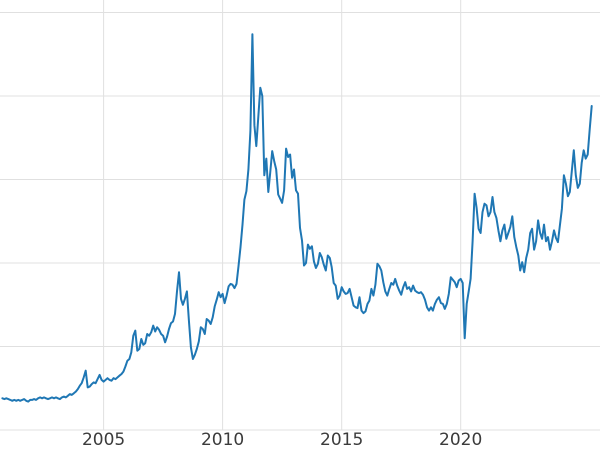 The width and height of the screenshot is (600, 450). Describe the element at coordinates (342, 440) in the screenshot. I see `x-tick-label-2015: 2015` at that location.